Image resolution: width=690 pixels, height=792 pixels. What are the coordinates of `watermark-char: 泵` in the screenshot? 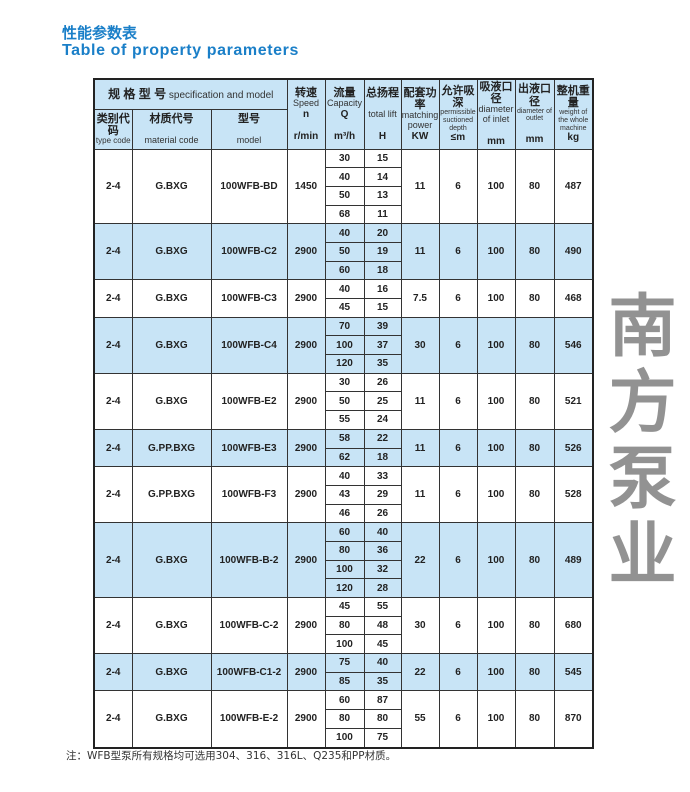 It's located at (642, 479).